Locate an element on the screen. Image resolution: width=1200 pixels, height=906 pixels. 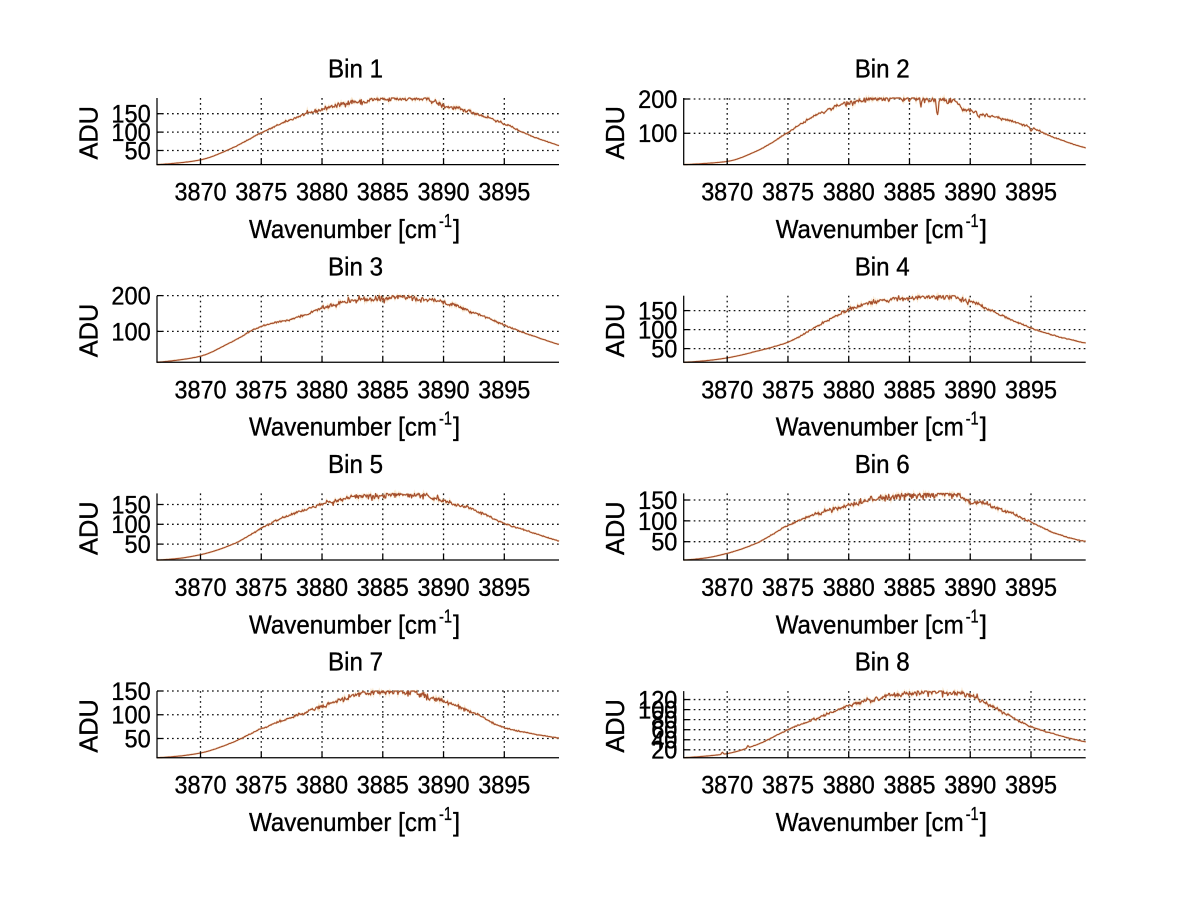
svg-text: Bin 4 is located at coordinates (882, 266).